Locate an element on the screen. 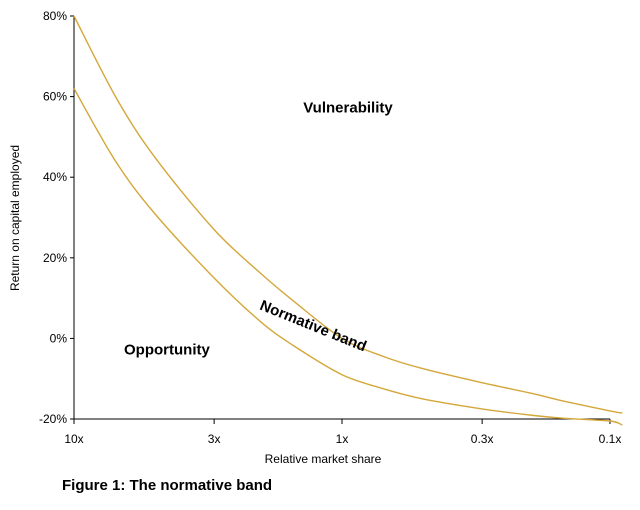 The image size is (640, 510). y-tick-label: 80% is located at coordinates (55, 16).